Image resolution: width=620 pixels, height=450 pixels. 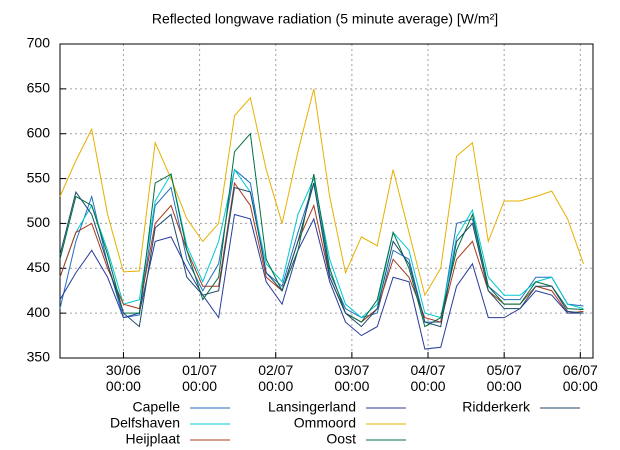 What do you see at coordinates (276, 378) in the screenshot?
I see `x-tick-label: 02/07 00:00` at bounding box center [276, 378].